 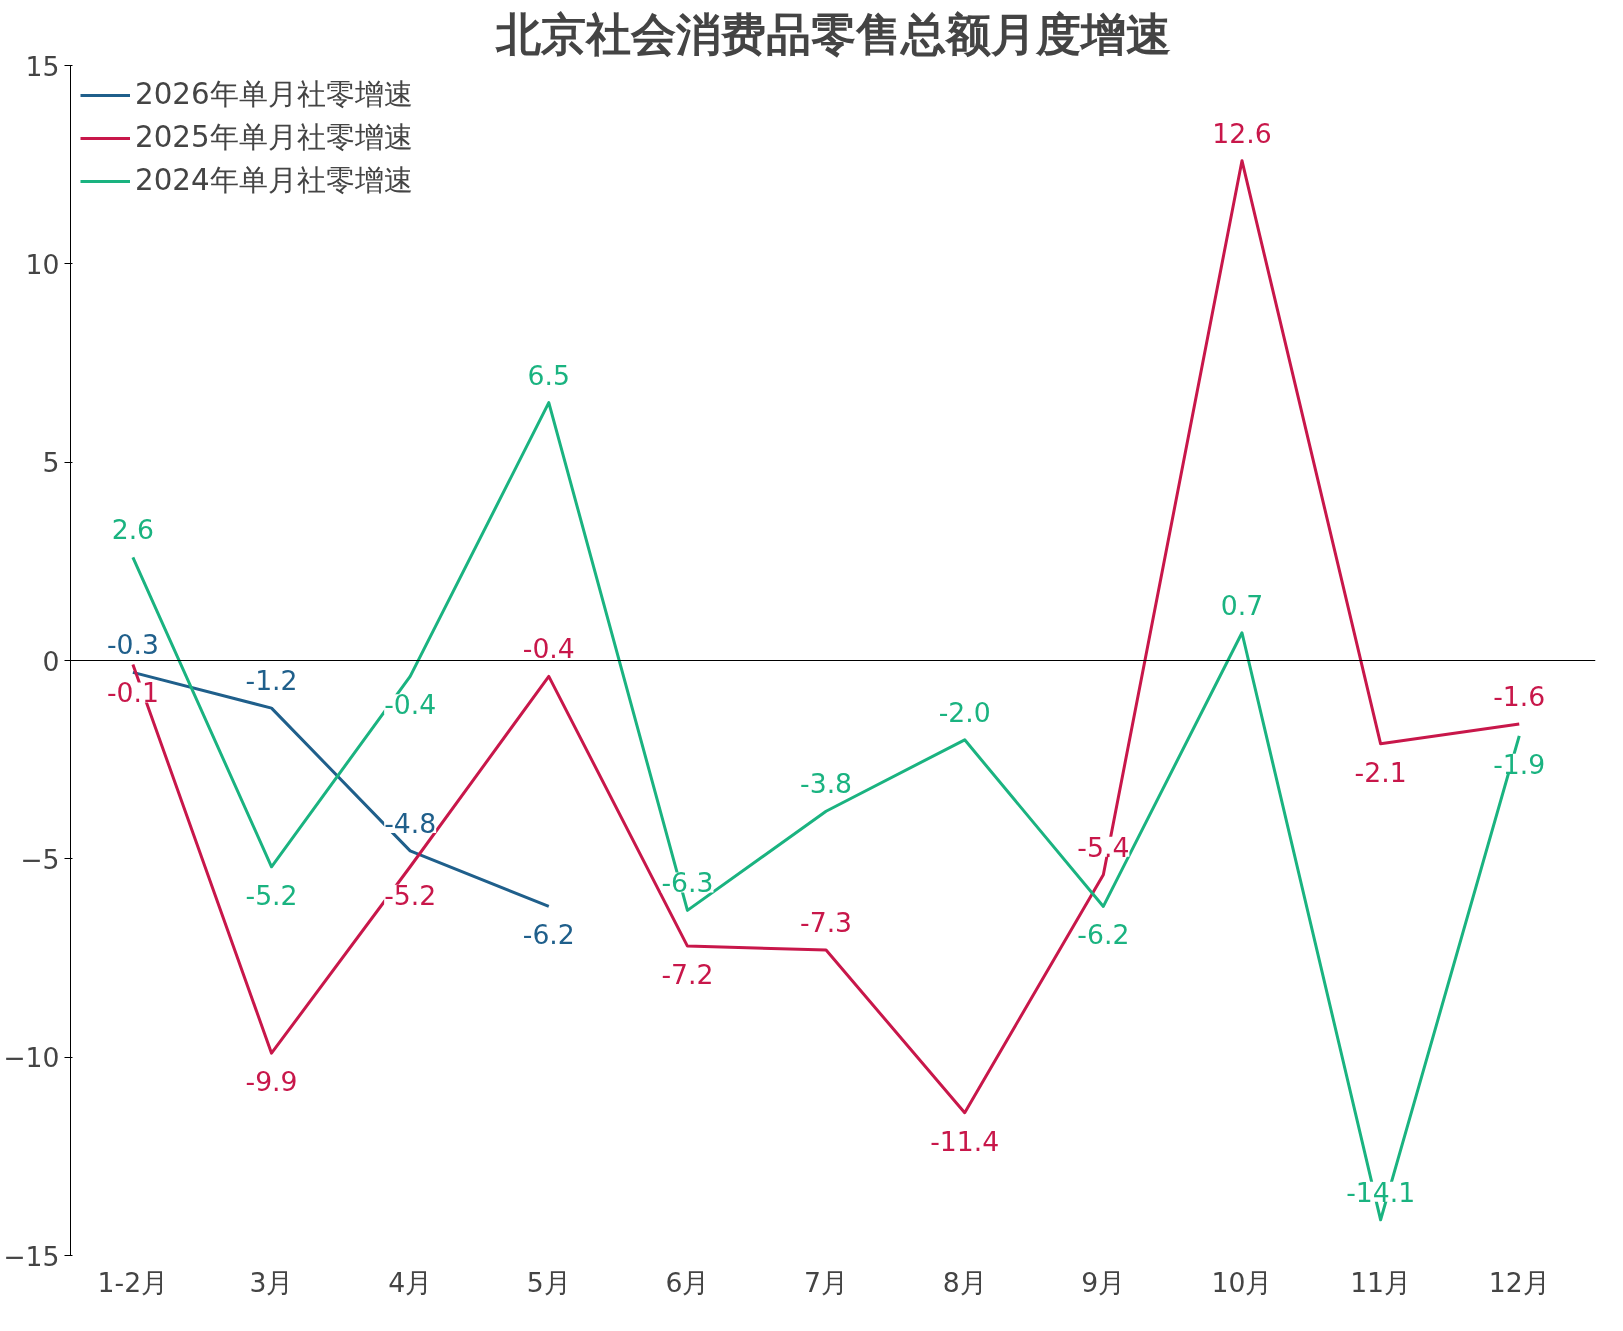 What do you see at coordinates (1103, 1282) in the screenshot?
I see `x-tick-label: 9月` at bounding box center [1103, 1282].